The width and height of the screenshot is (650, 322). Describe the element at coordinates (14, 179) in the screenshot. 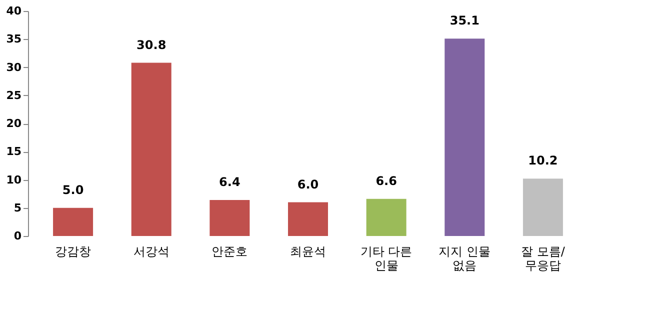

I see `y-tick-label: 10` at that location.